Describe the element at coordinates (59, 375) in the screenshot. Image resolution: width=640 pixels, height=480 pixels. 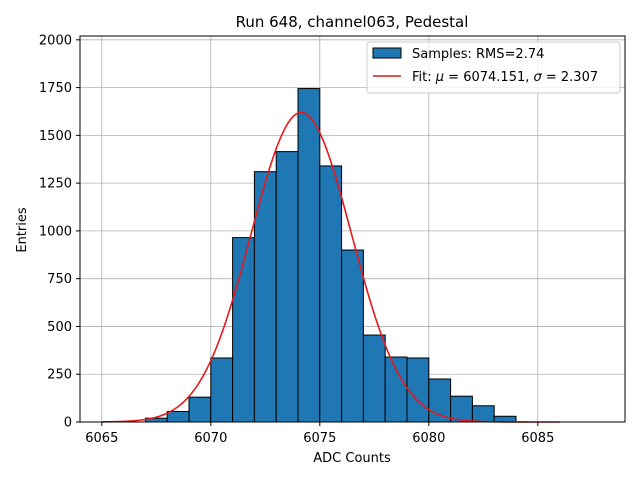
I see `y-tick-label: 250` at that location.